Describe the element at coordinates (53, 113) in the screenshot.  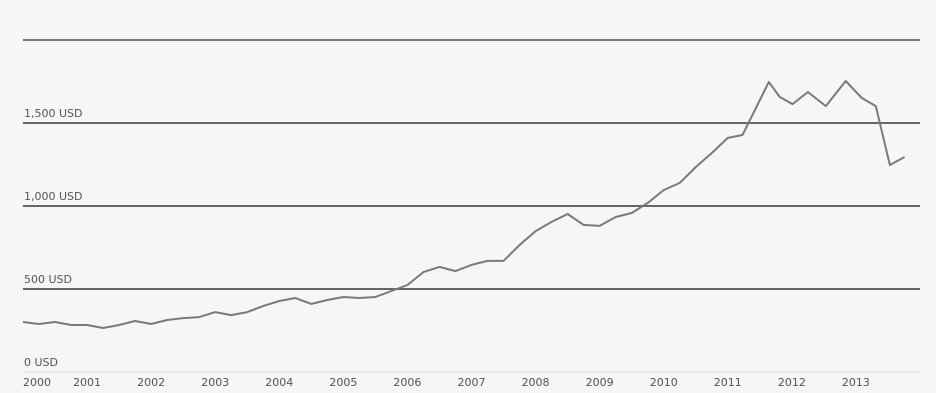
I see `y-tick-label: 1,500 USD` at that location.